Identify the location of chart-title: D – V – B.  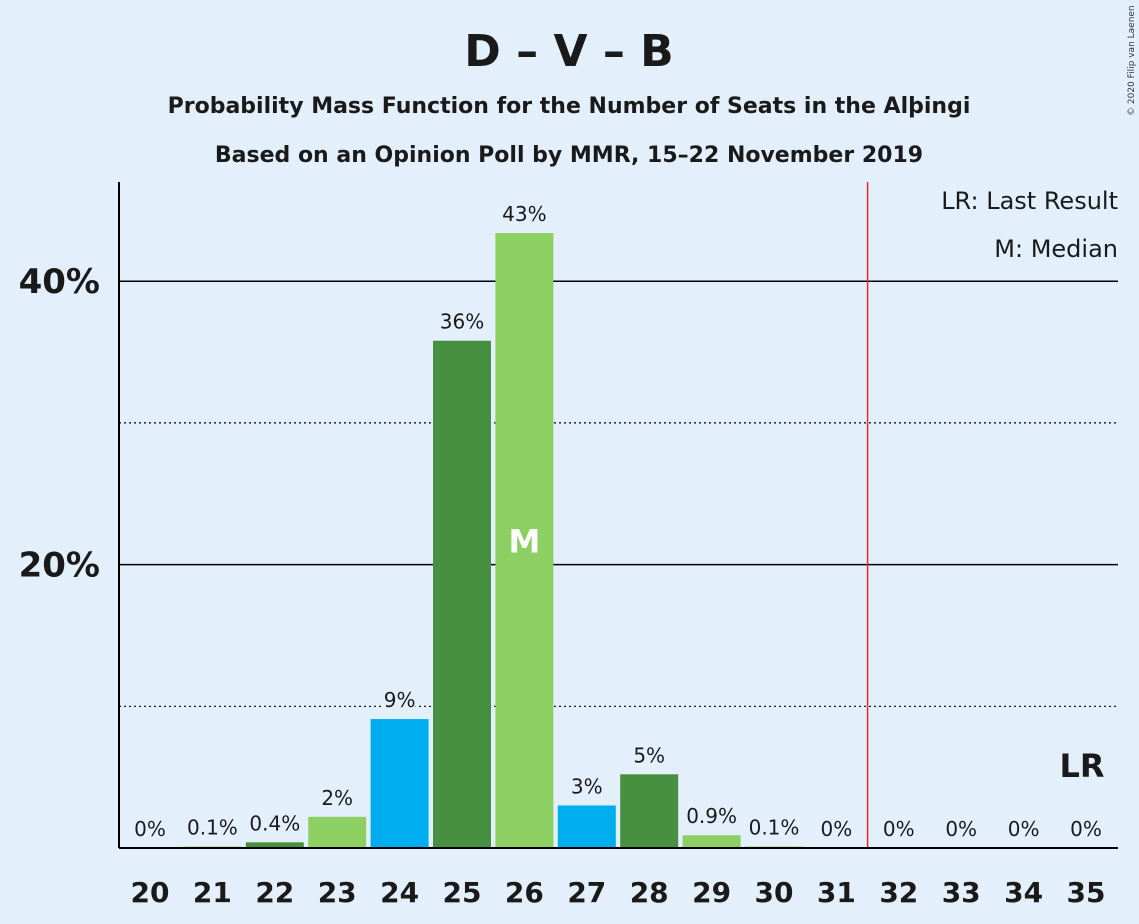
(568, 51).